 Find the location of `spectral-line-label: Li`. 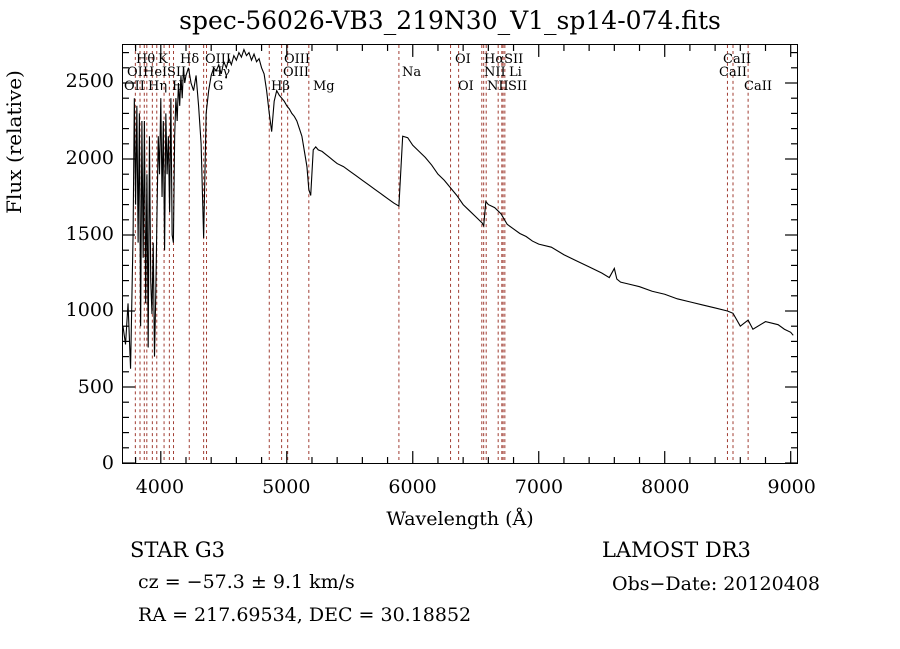

spectral-line-label: Li is located at coordinates (515, 72).